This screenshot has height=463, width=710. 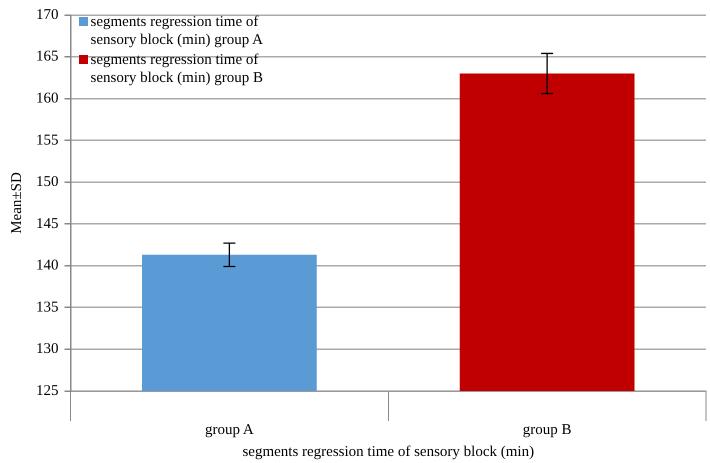 What do you see at coordinates (177, 69) in the screenshot?
I see `legend-label: segments regression time of sensory block (min) group B` at bounding box center [177, 69].